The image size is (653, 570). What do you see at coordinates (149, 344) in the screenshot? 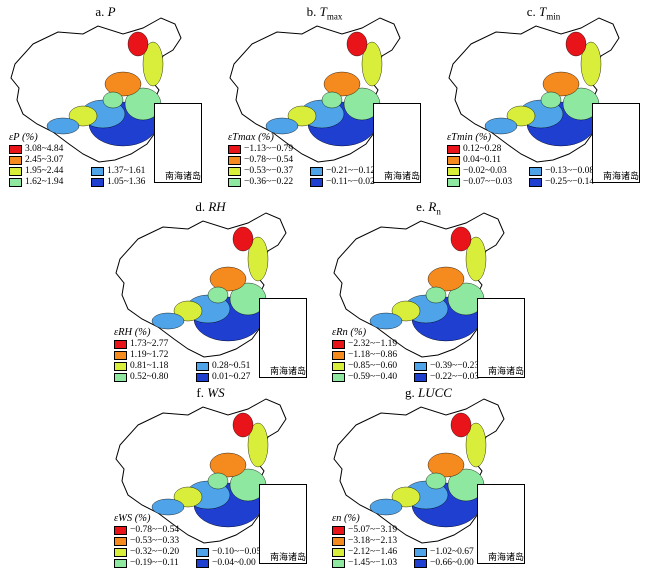
I see `legend-label: 1.73~2.77` at bounding box center [149, 344].